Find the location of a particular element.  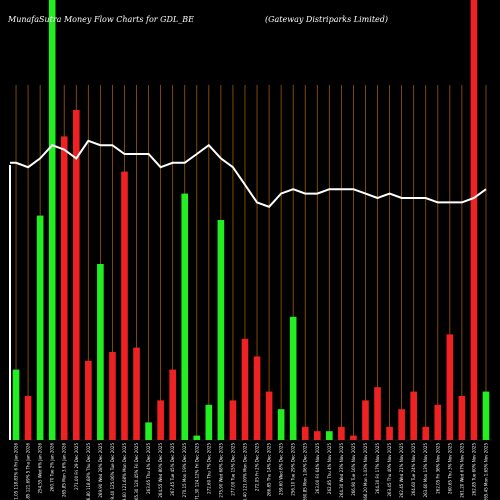

x-tick-label: 262.85 Thu 4% Nov 2025 is located at coordinates (329, 468).